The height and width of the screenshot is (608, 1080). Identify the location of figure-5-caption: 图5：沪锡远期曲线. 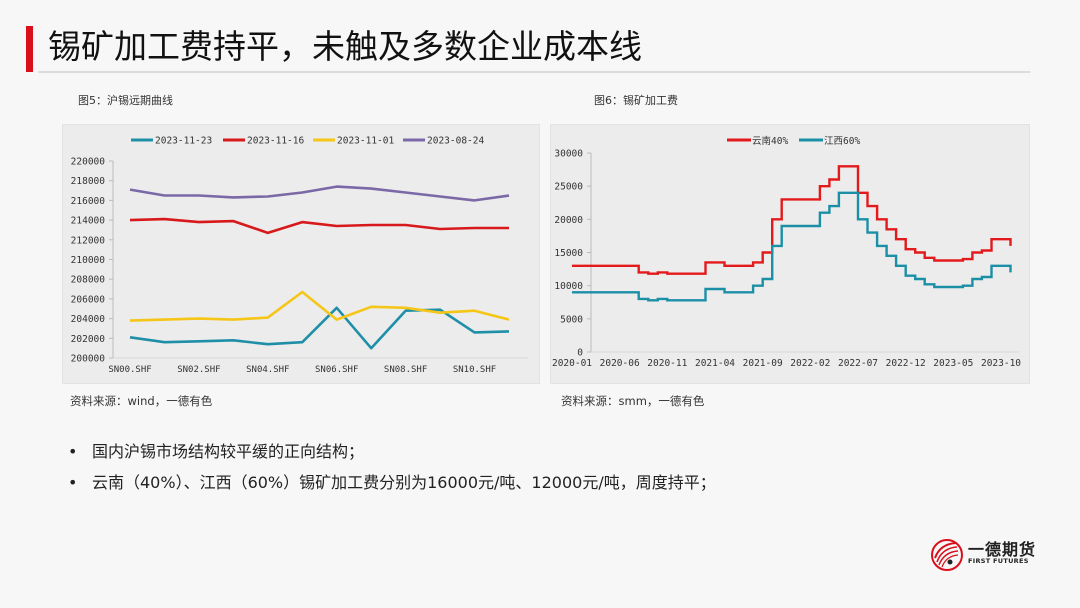
(125, 100).